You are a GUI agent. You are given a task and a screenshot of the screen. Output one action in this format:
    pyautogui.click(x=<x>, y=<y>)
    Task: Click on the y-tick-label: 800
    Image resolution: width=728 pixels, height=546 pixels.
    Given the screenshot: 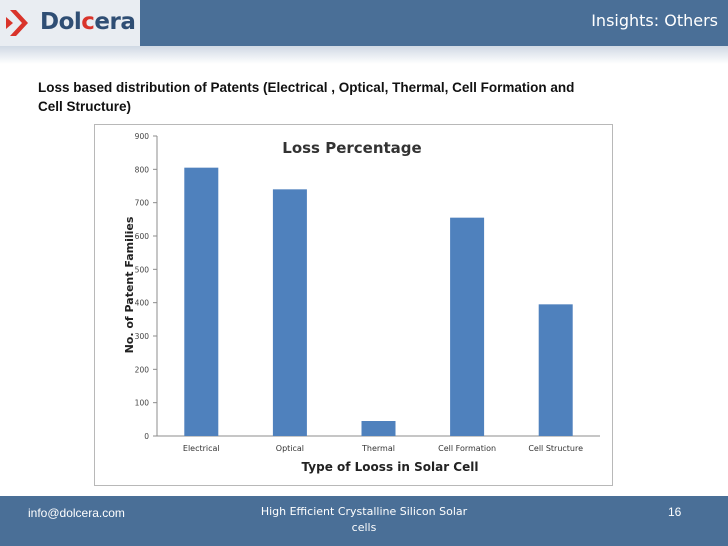 What is the action you would take?
    pyautogui.click(x=142, y=169)
    